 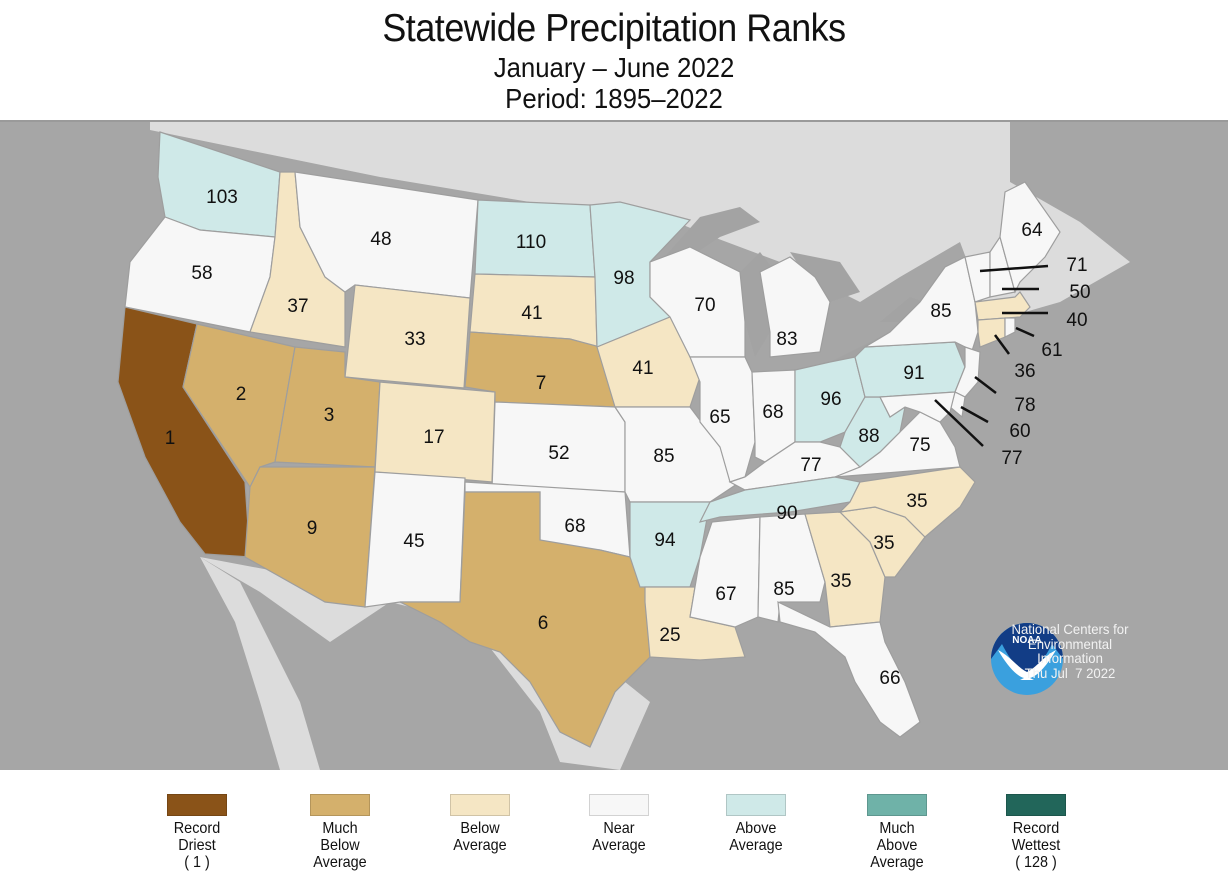 What do you see at coordinates (1024, 405) in the screenshot?
I see `rank-nj: 78` at bounding box center [1024, 405].